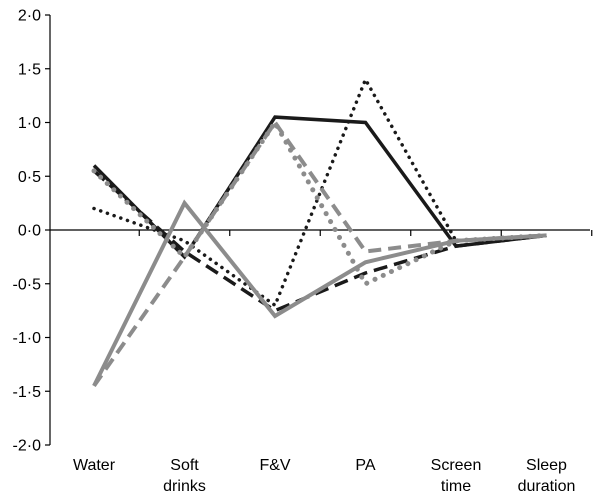 The height and width of the screenshot is (499, 594). What do you see at coordinates (27, 446) in the screenshot?
I see `y-tick-label: -2·0` at bounding box center [27, 446].